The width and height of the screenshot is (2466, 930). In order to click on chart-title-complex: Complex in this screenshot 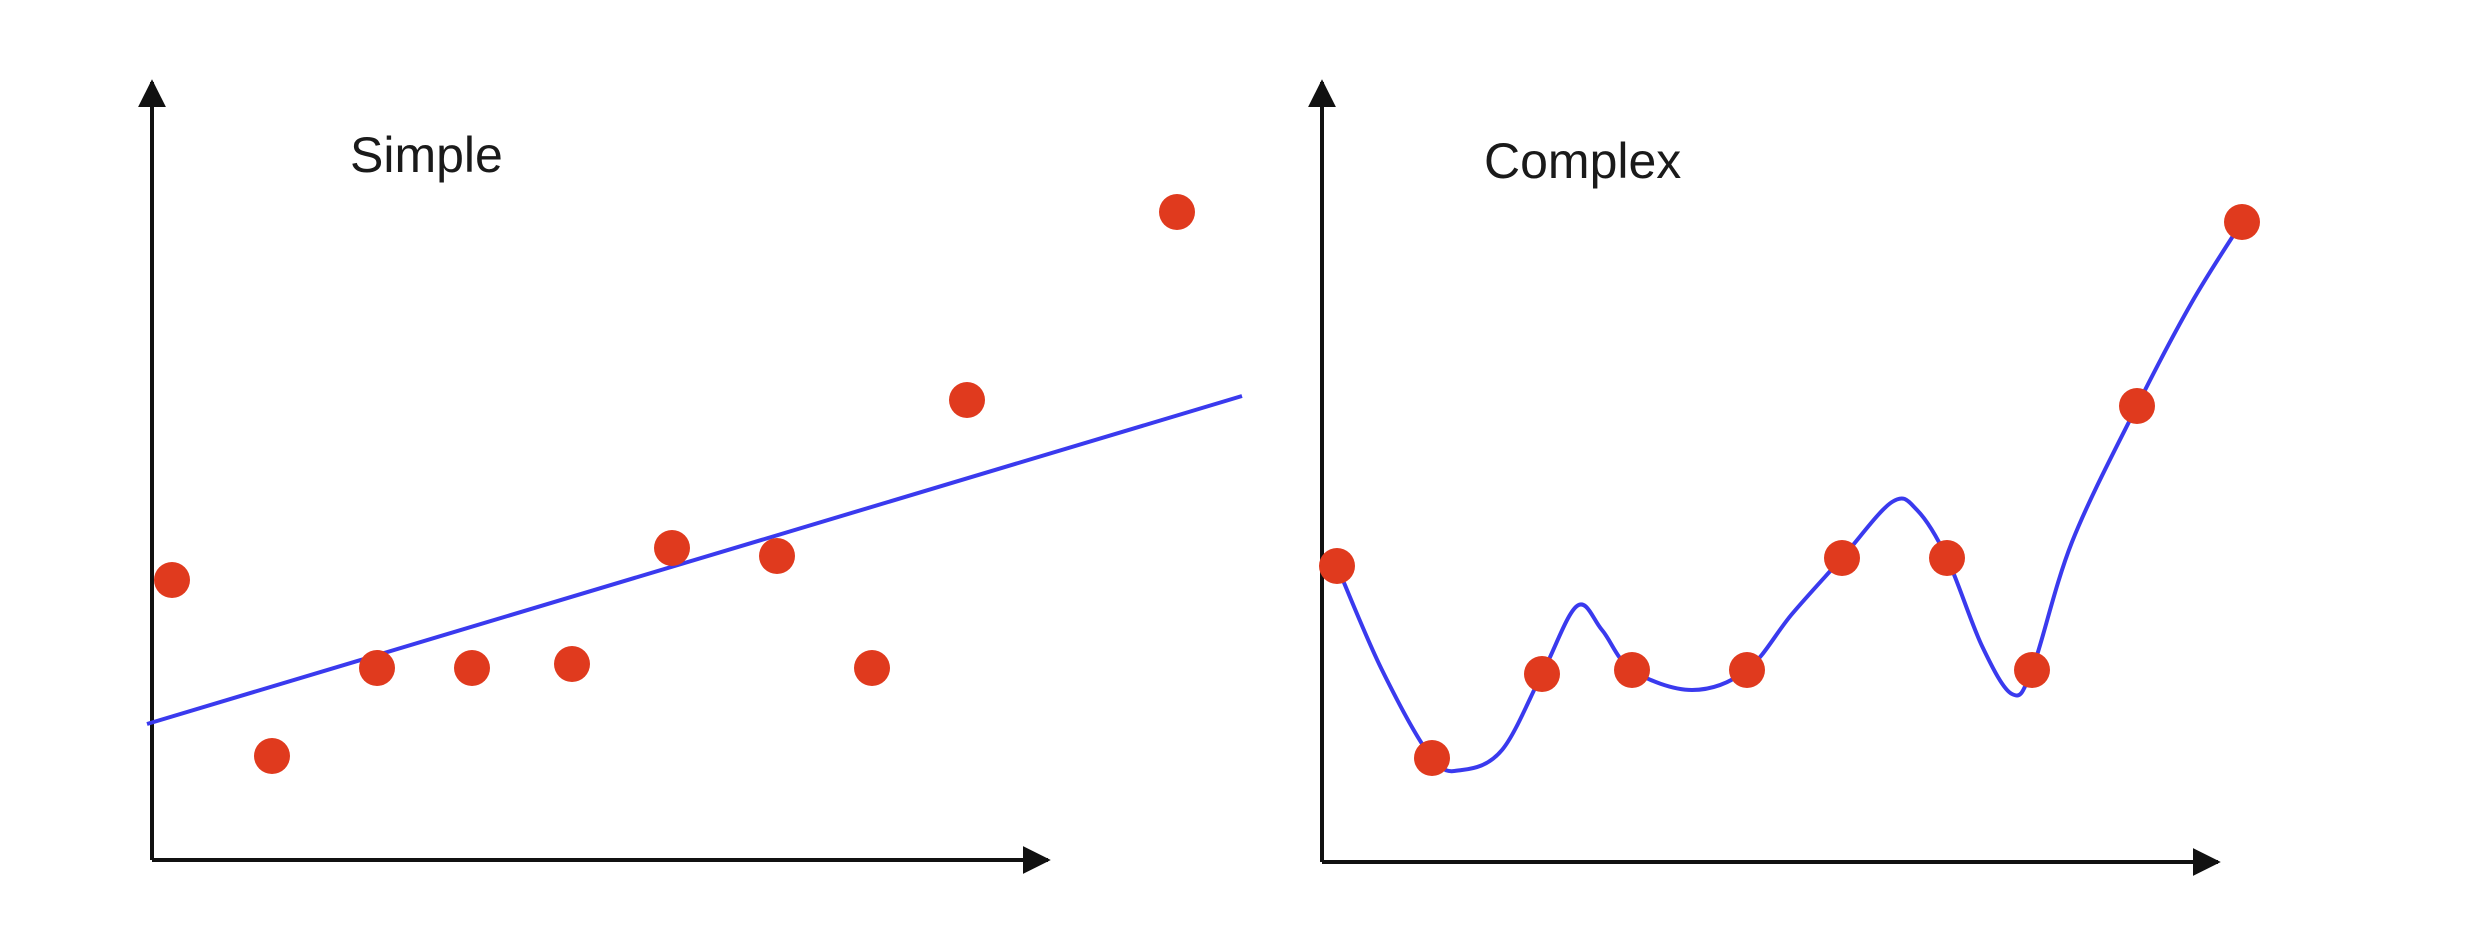, I will do `click(1582, 161)`.